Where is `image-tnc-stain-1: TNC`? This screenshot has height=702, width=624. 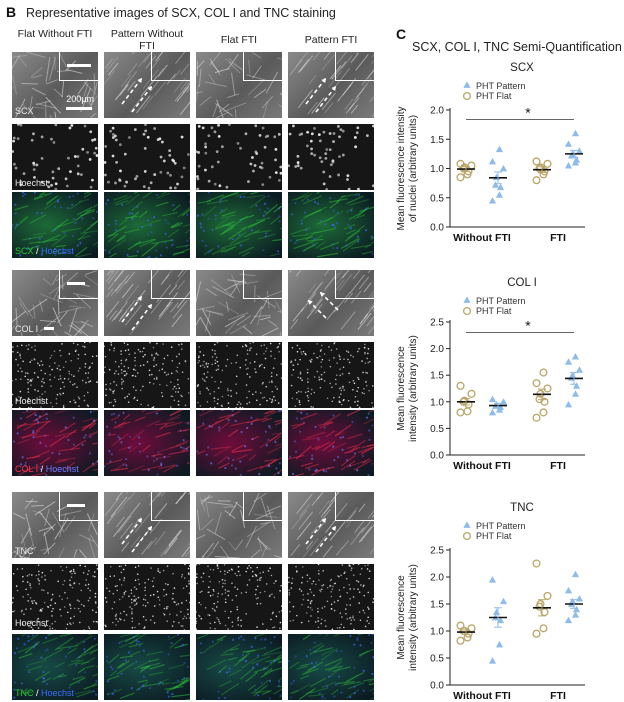
image-tnc-stain-1: TNC is located at coordinates (55, 525).